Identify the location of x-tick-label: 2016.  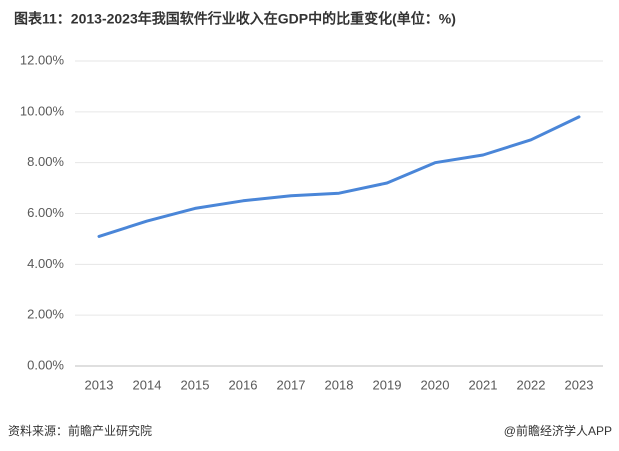
(243, 384).